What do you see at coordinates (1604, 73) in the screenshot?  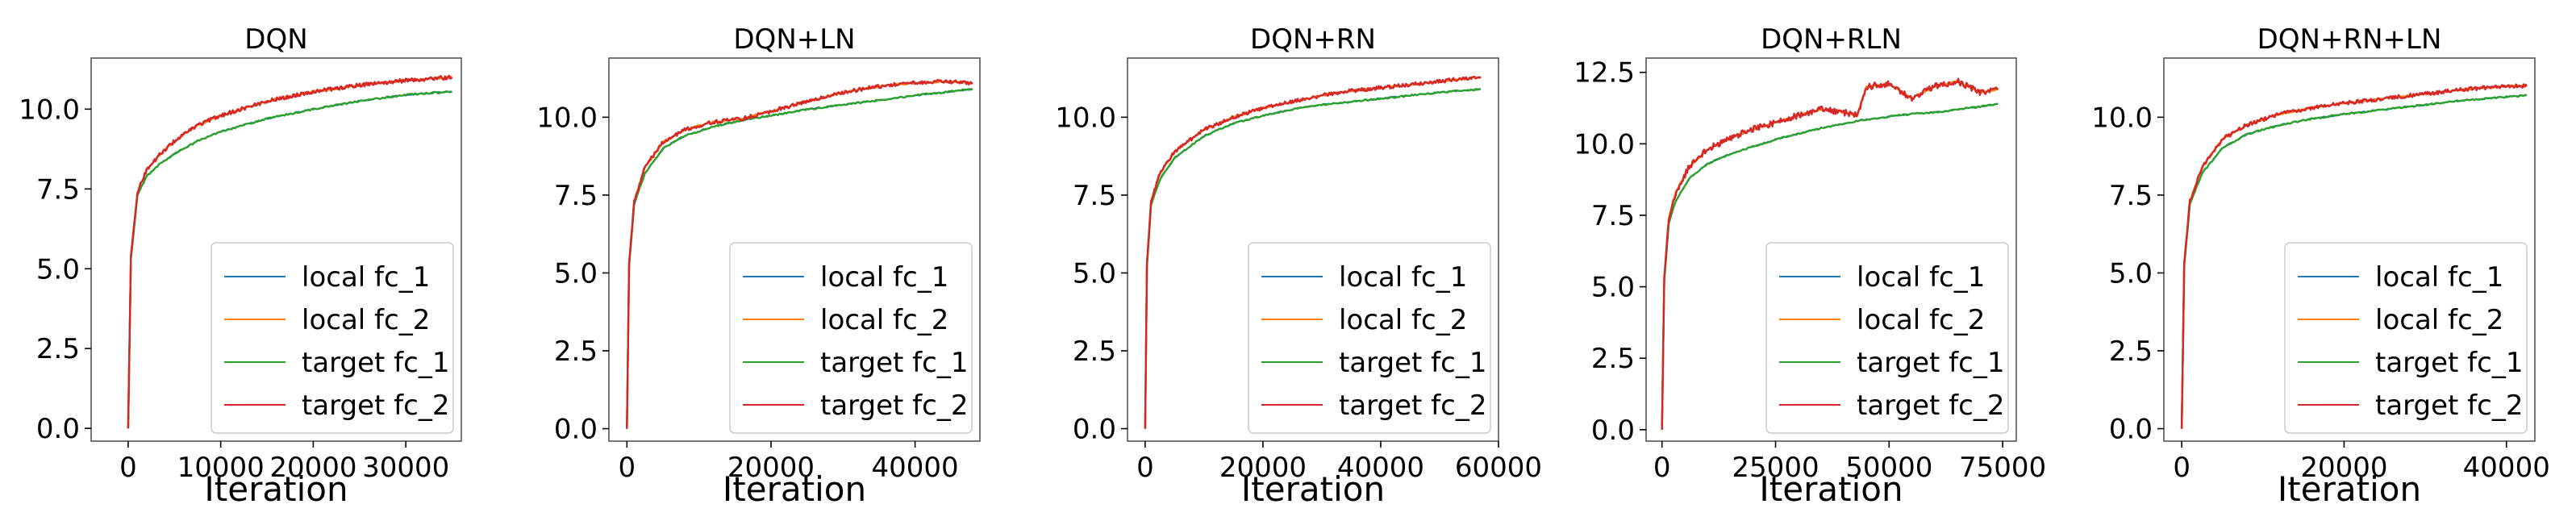 I see `y-tick-label: 12.5` at bounding box center [1604, 73].